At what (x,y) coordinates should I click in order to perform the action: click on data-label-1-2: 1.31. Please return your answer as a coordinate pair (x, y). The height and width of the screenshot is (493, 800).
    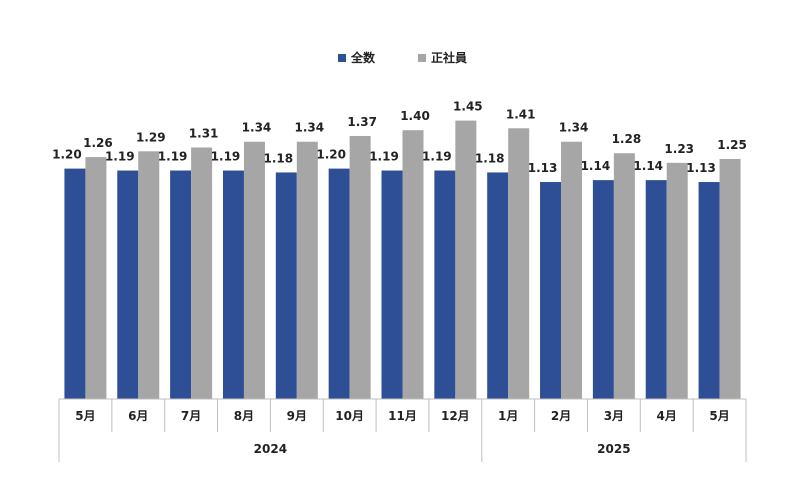
    Looking at the image, I should click on (204, 133).